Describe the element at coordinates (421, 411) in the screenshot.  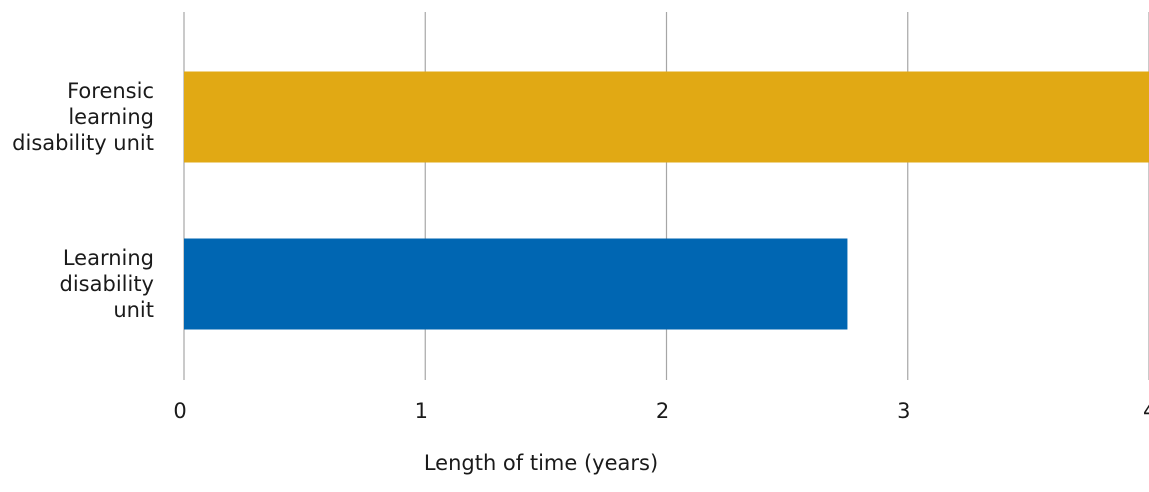
I see `x-tick-label-1: 1` at that location.